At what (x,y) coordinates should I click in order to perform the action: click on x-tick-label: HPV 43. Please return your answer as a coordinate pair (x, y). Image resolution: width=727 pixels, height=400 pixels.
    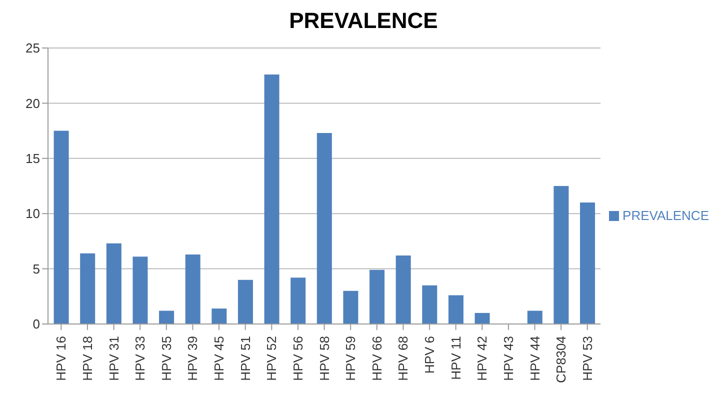
    Looking at the image, I should click on (508, 358).